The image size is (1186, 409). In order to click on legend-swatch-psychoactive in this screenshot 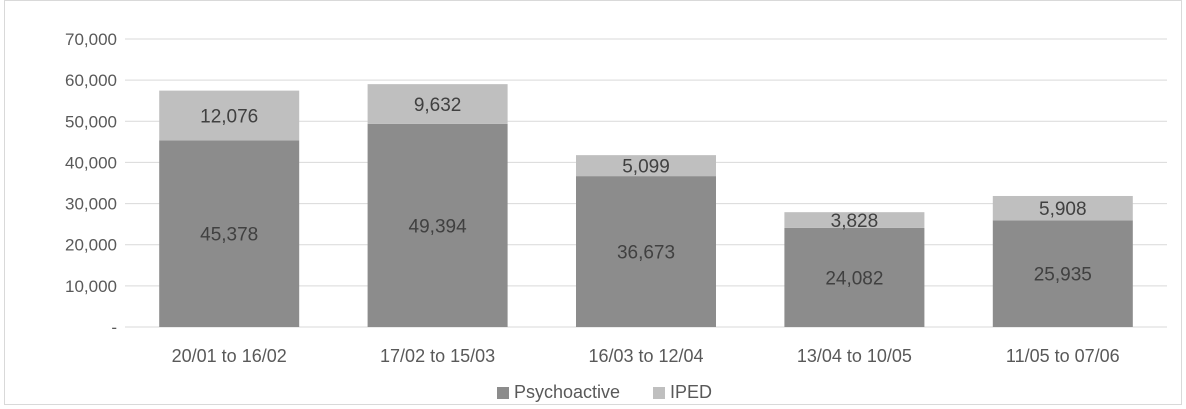, I will do `click(503, 393)`.